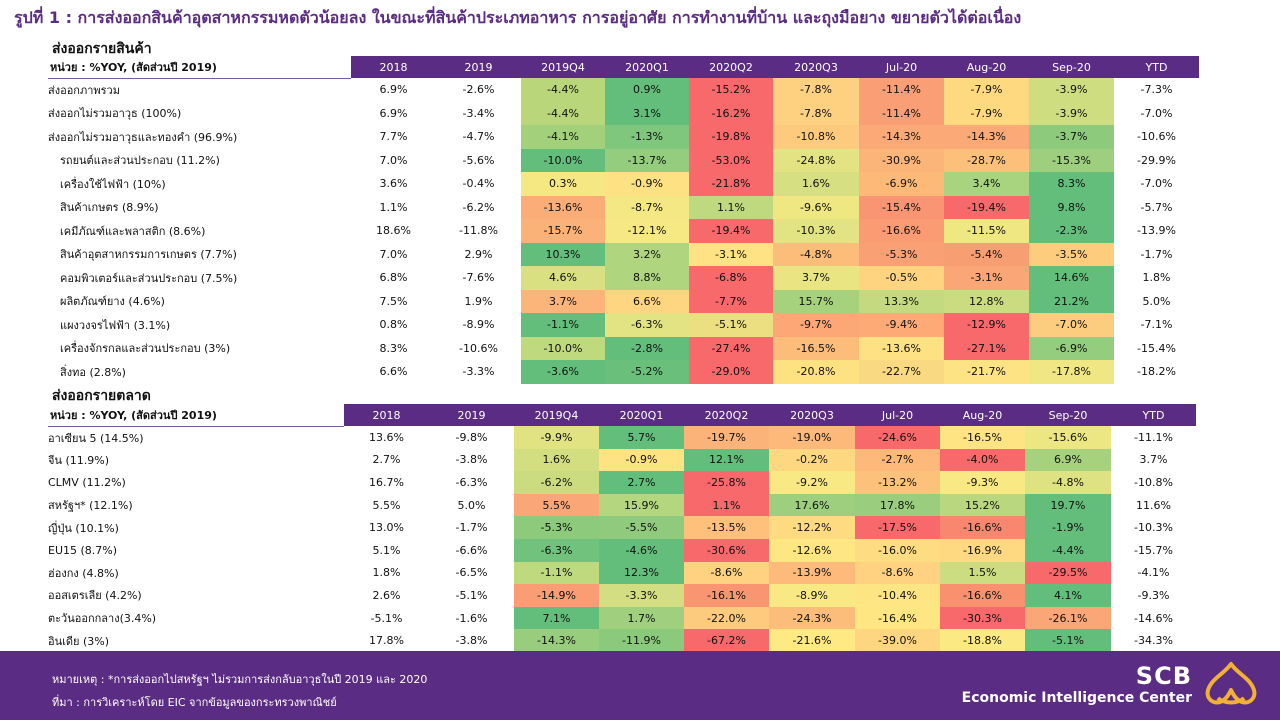  I want to click on value-cell: 17.8%, so click(897, 505).